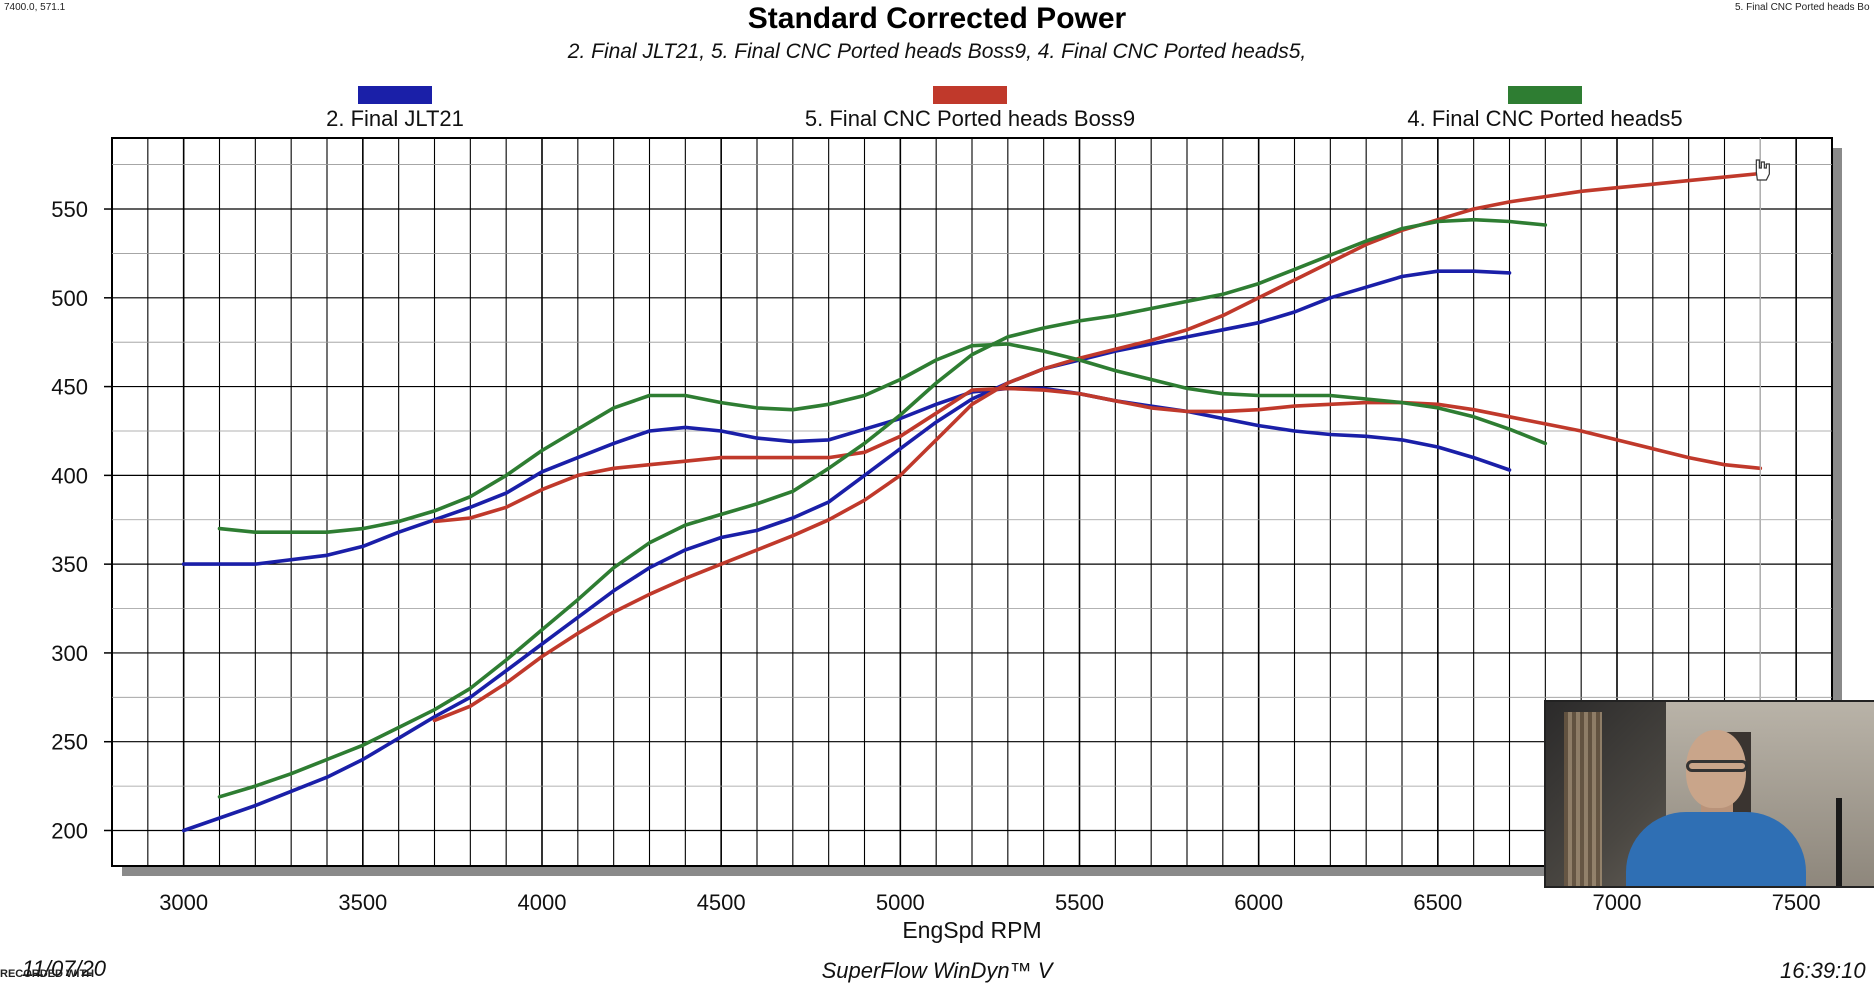 The image size is (1874, 986). What do you see at coordinates (900, 902) in the screenshot?
I see `x-tick-label: 5000` at bounding box center [900, 902].